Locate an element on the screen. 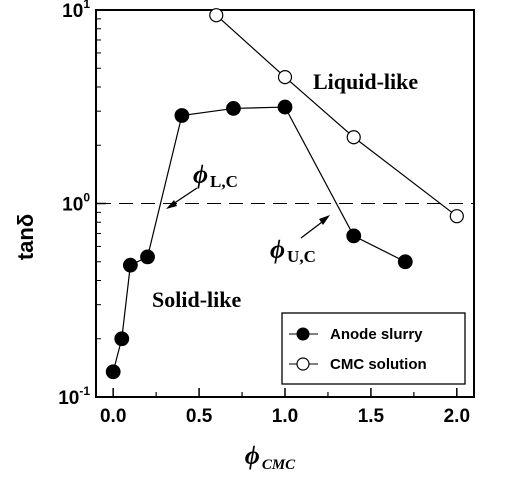  x-axis-ticks: 0.0 0.5 1.0 1.5 2.0 is located at coordinates (285, 407).